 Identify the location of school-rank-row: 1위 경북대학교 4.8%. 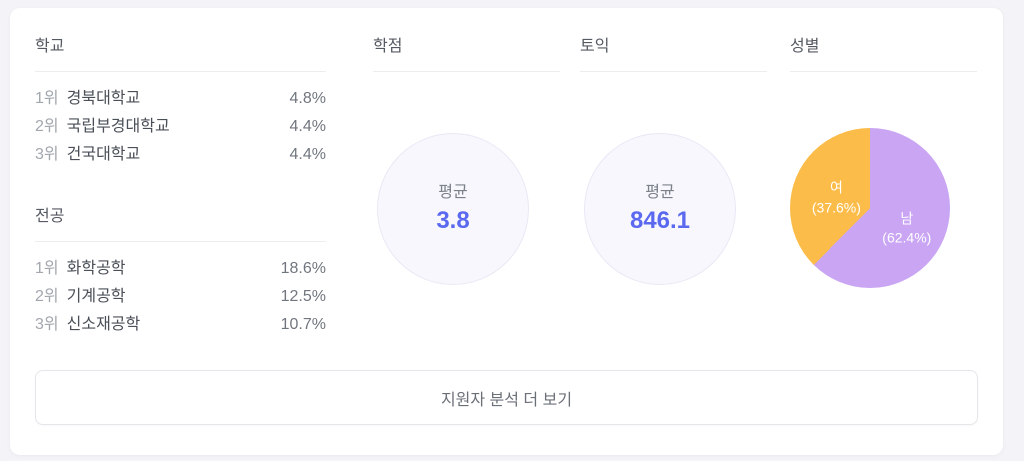
(180, 99).